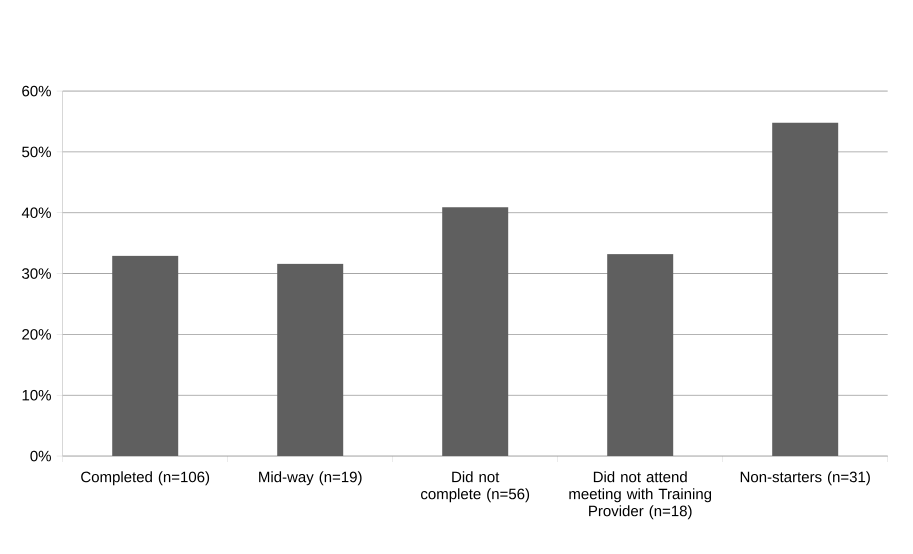  Describe the element at coordinates (475, 486) in the screenshot. I see `x-tick-label: Did not complete (n=56)` at that location.